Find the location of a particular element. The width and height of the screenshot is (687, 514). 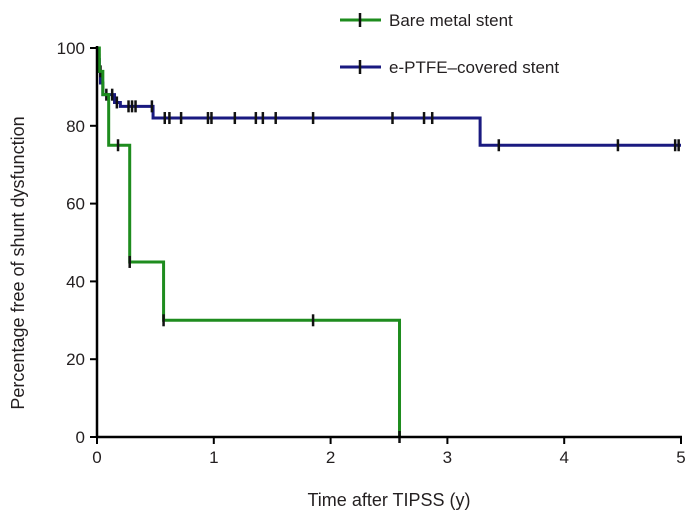

x-tick-label-2: 2 is located at coordinates (330, 457).